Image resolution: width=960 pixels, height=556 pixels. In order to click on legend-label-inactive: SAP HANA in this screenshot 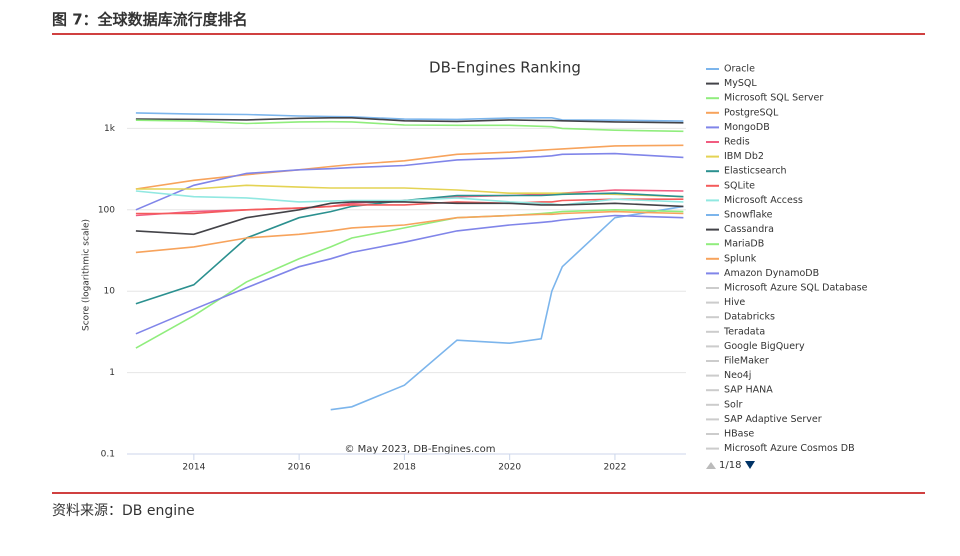, I will do `click(748, 390)`.